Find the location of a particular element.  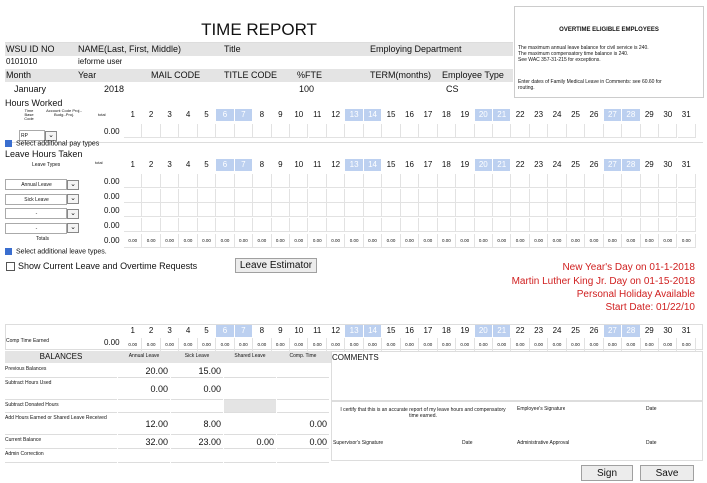

select-leave-types-label: Select additional leave types. is located at coordinates (61, 252).